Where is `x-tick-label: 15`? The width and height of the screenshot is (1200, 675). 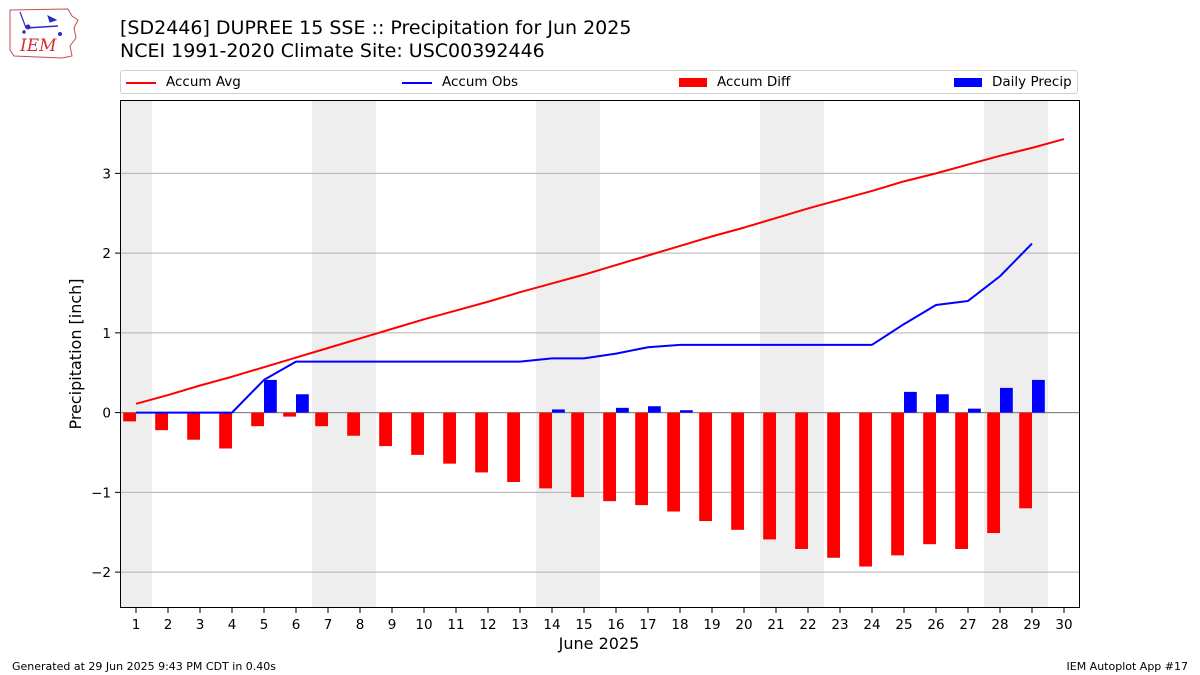 x-tick-label: 15 is located at coordinates (583, 625).